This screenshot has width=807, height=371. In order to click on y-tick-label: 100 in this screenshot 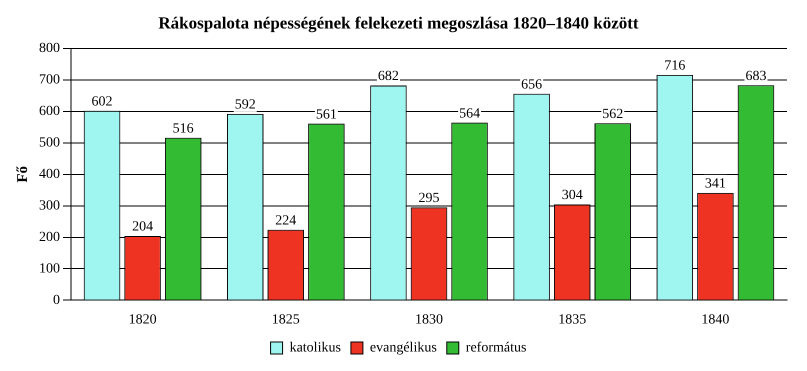, I will do `click(49, 268)`.